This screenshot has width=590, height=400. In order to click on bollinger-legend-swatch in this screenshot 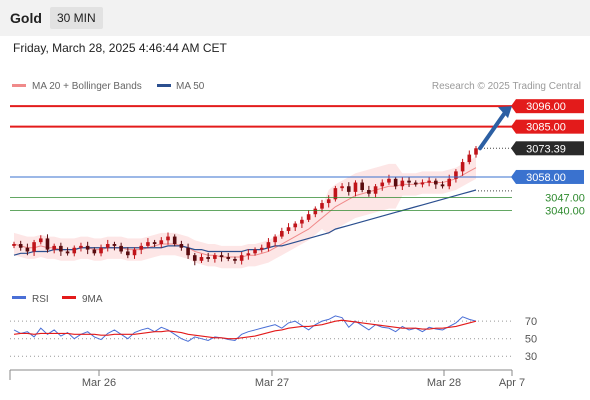, I will do `click(19, 85)`.